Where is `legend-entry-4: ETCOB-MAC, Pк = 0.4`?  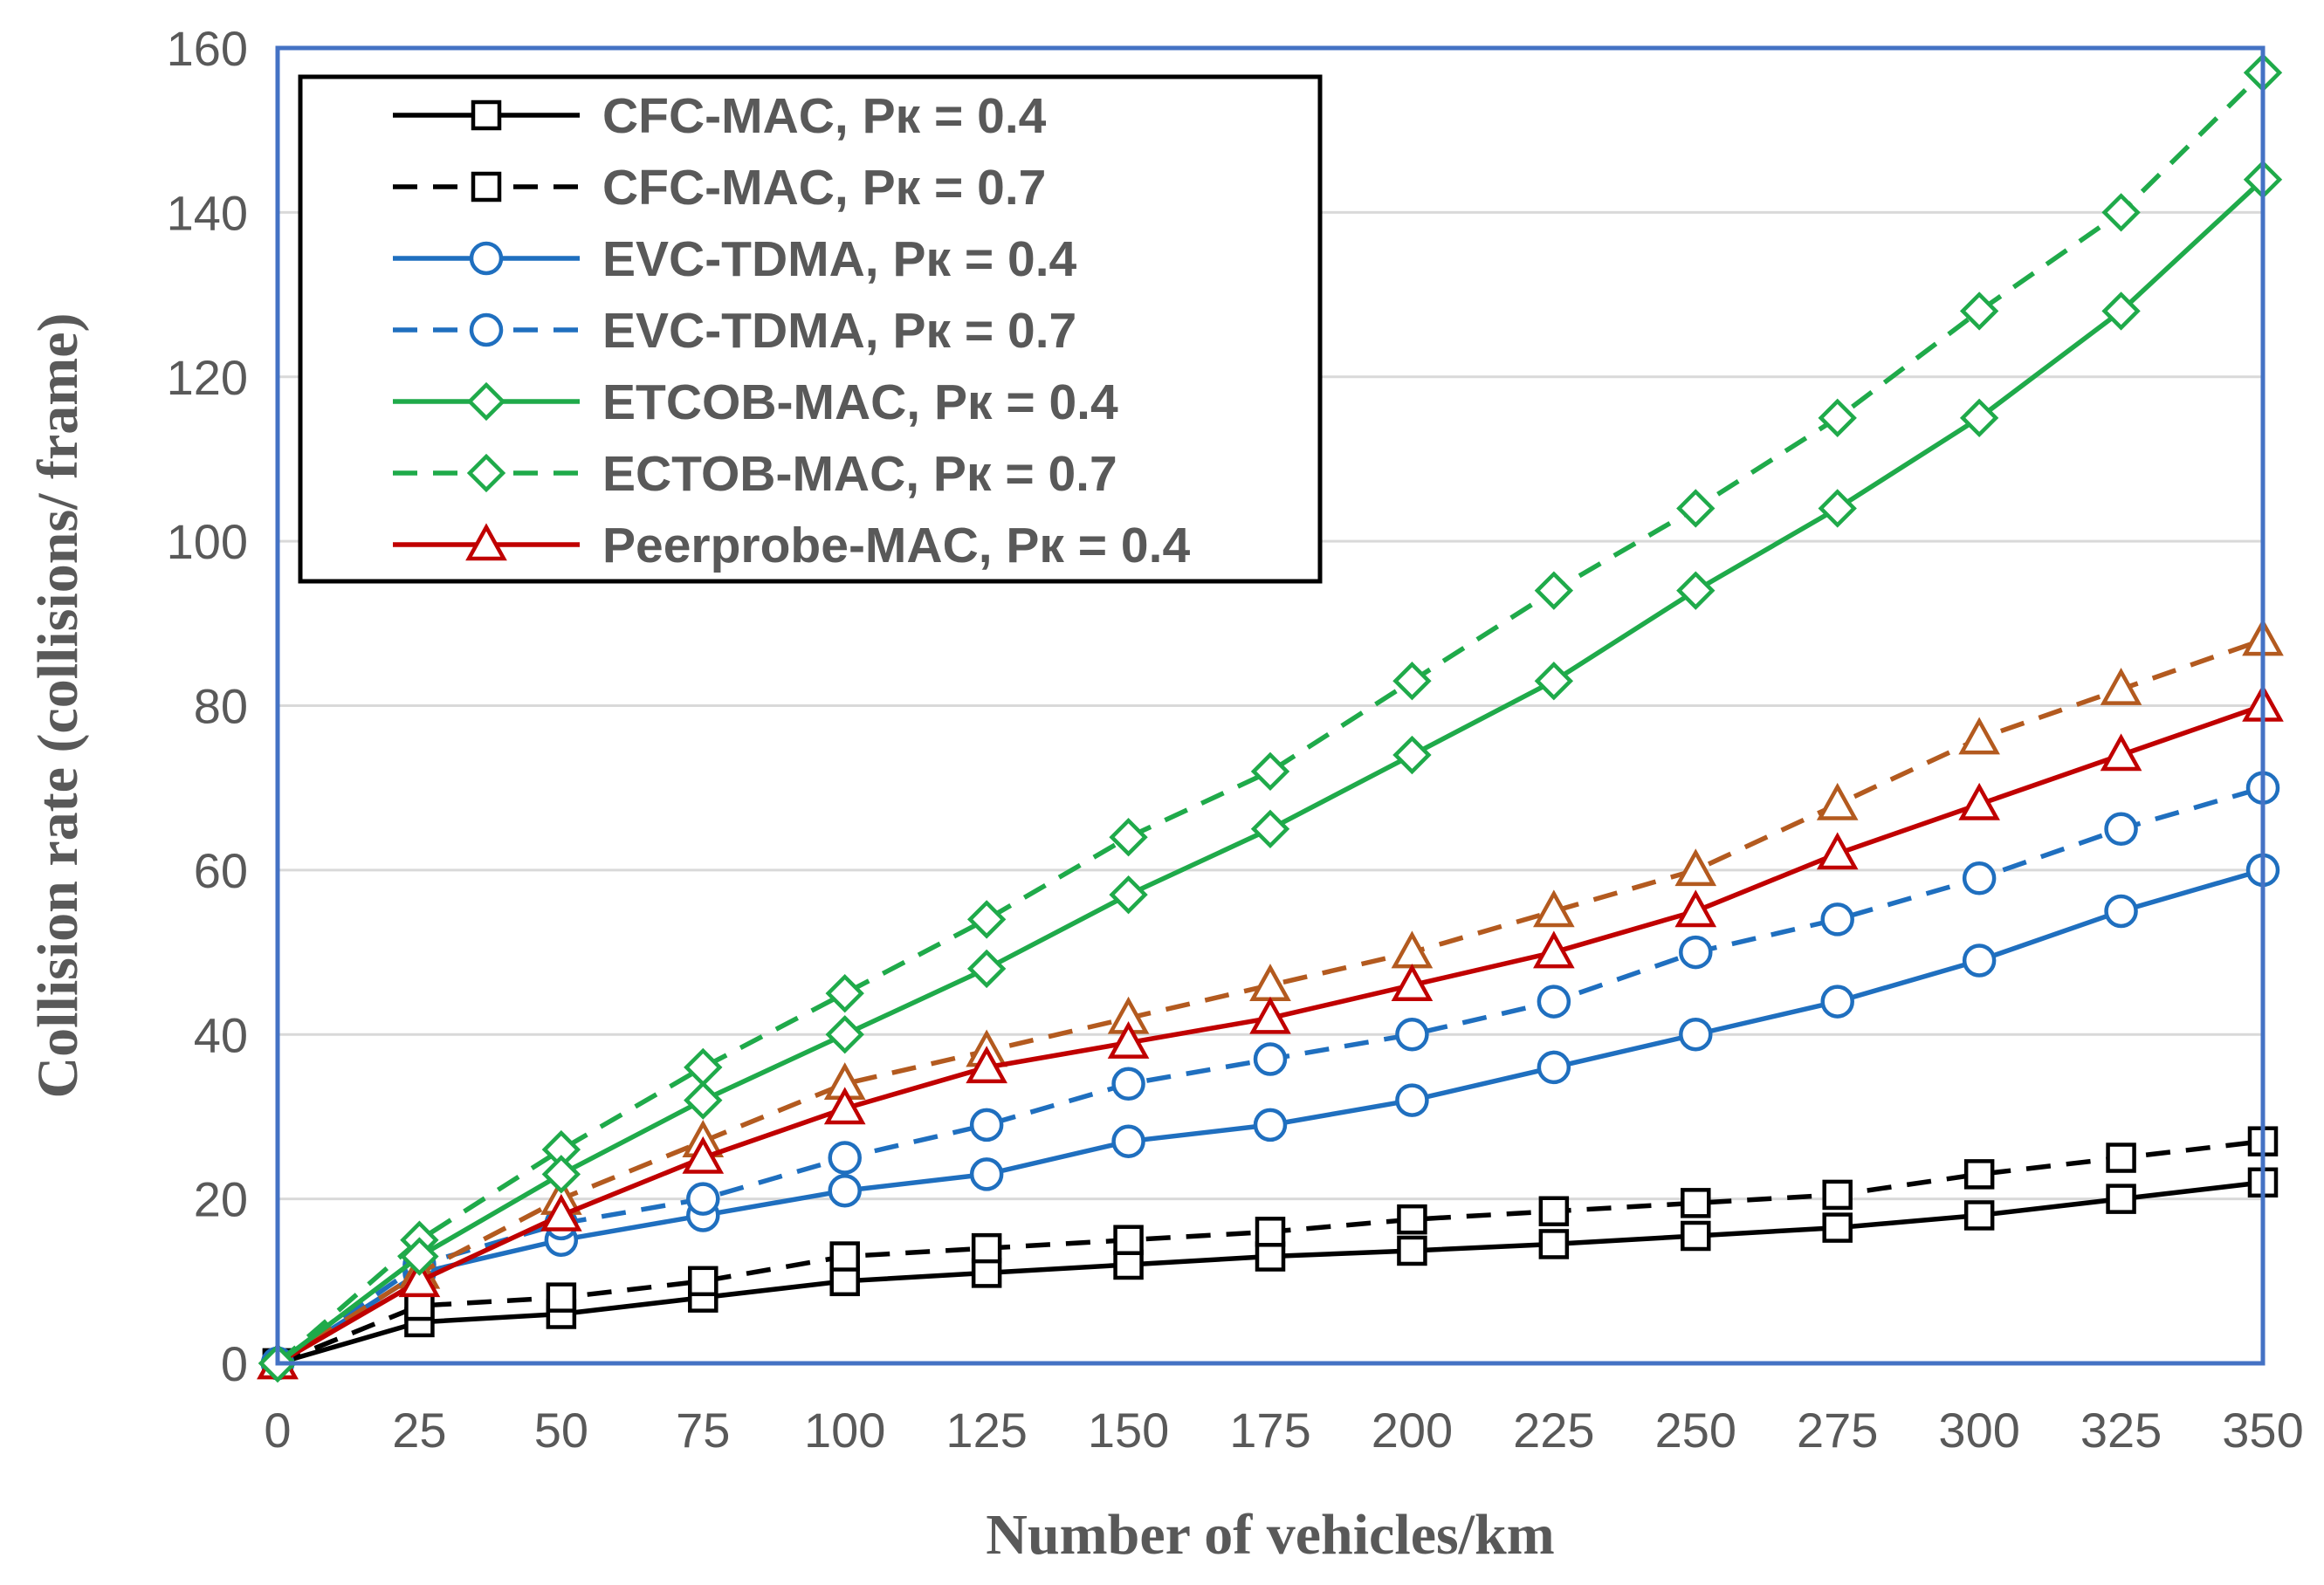 legend-entry-4: ETCOB-MAC, Pк = 0.4 is located at coordinates (756, 402).